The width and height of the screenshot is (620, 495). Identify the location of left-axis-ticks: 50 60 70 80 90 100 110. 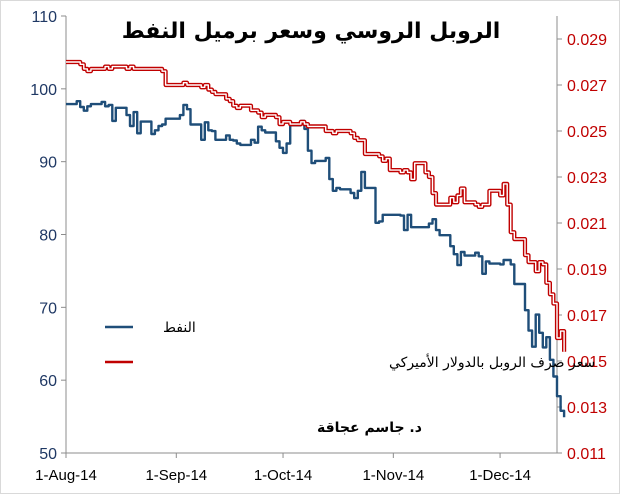
(48, 236).